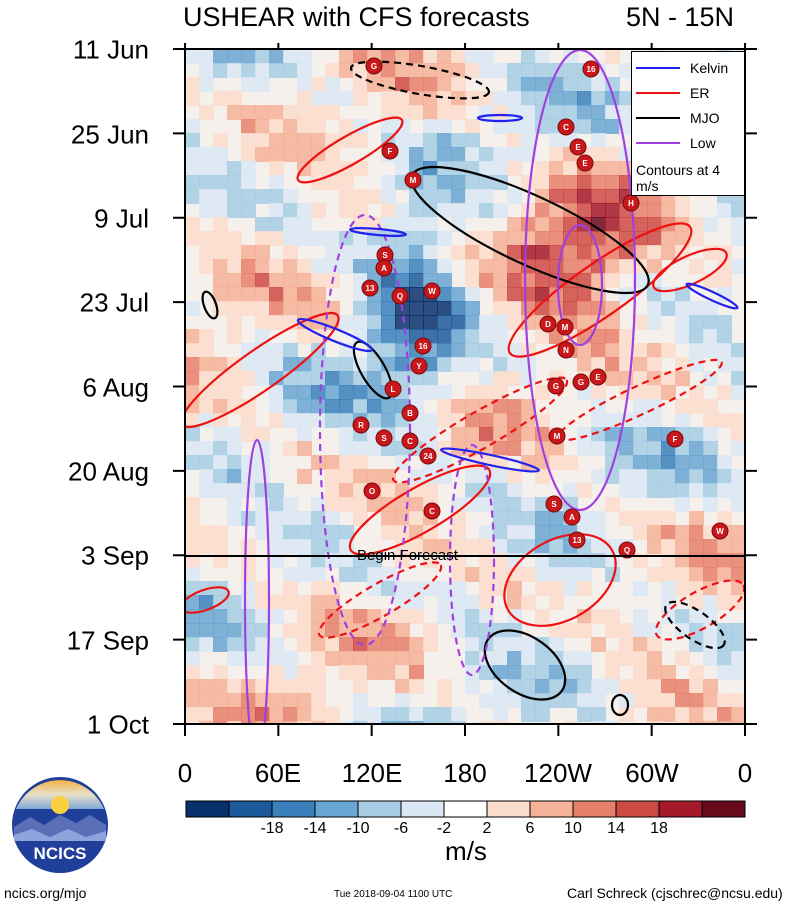 The width and height of the screenshot is (809, 907). Describe the element at coordinates (659, 828) in the screenshot. I see `colorbar-label: 18` at that location.